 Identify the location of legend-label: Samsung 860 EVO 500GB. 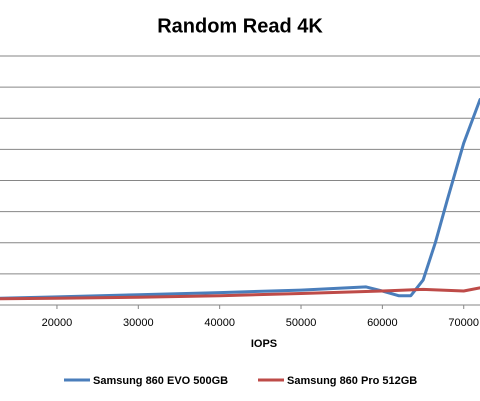
(160, 381).